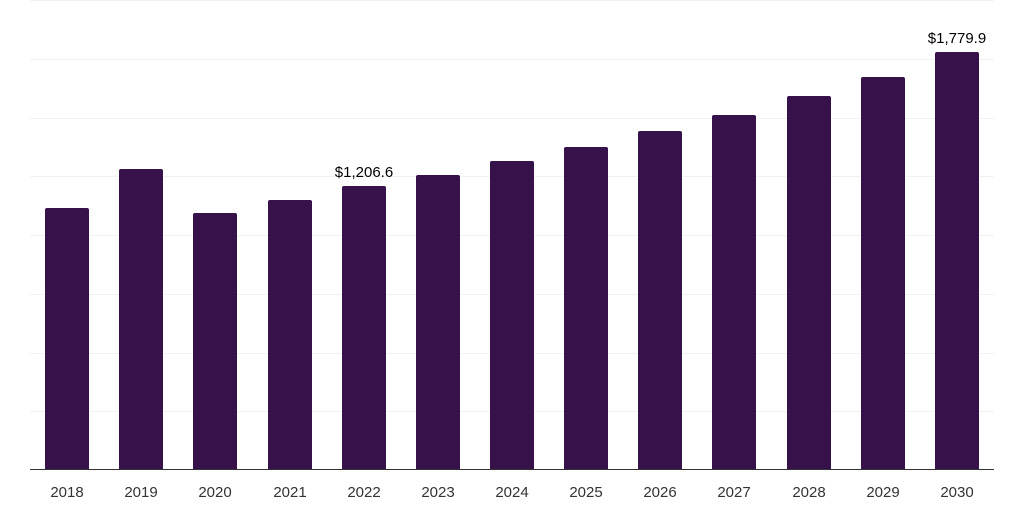 The height and width of the screenshot is (512, 1024). What do you see at coordinates (290, 335) in the screenshot?
I see `bar-2021` at bounding box center [290, 335].